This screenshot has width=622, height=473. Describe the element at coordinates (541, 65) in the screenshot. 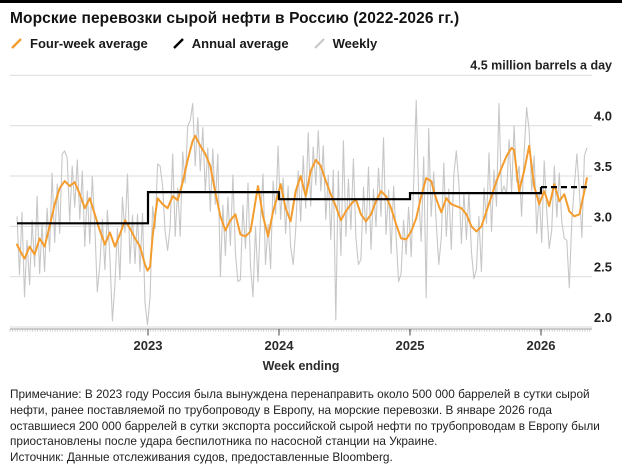

I see `svg-text: 4.5 million barrels a day` at that location.